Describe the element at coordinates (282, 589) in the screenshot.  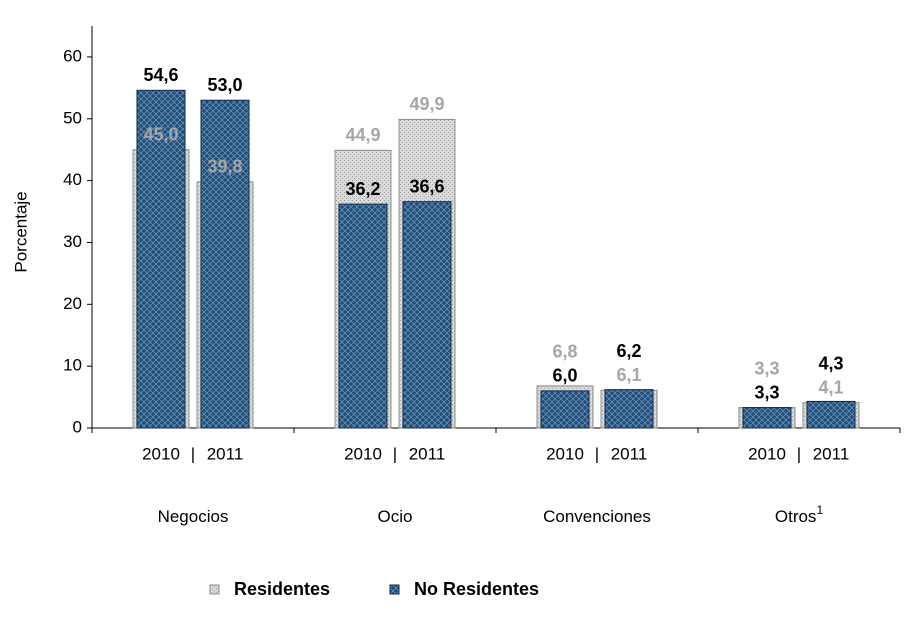
I see `legend-label: Residentes` at that location.